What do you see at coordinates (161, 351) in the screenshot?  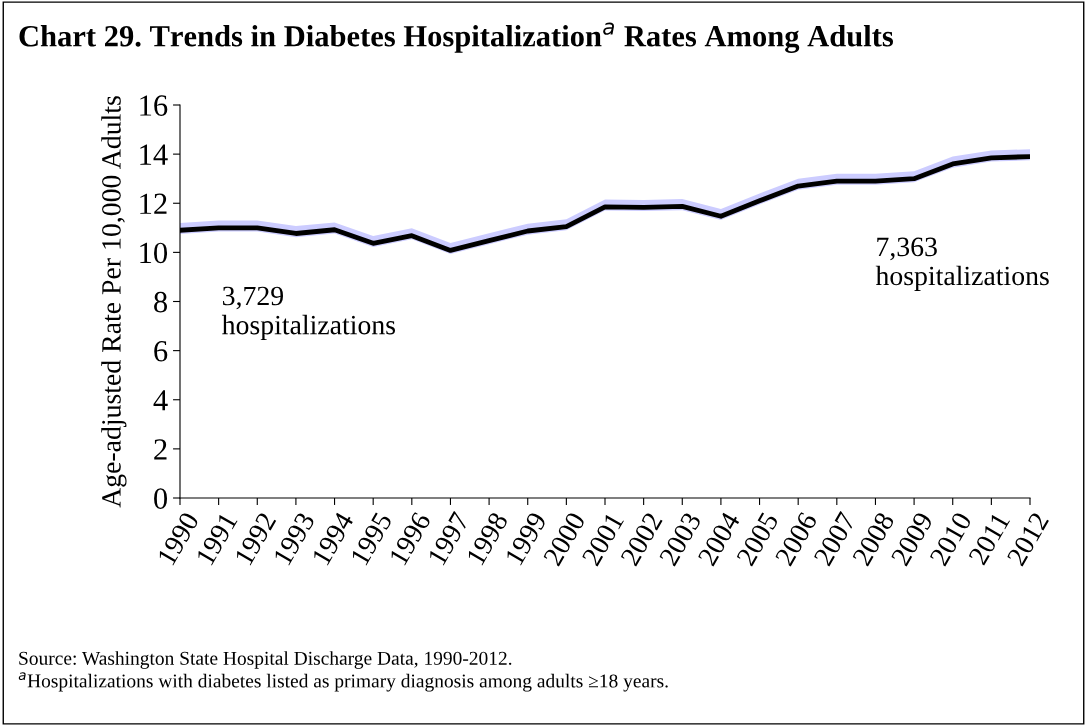 I see `y-tick-label: 6` at bounding box center [161, 351].